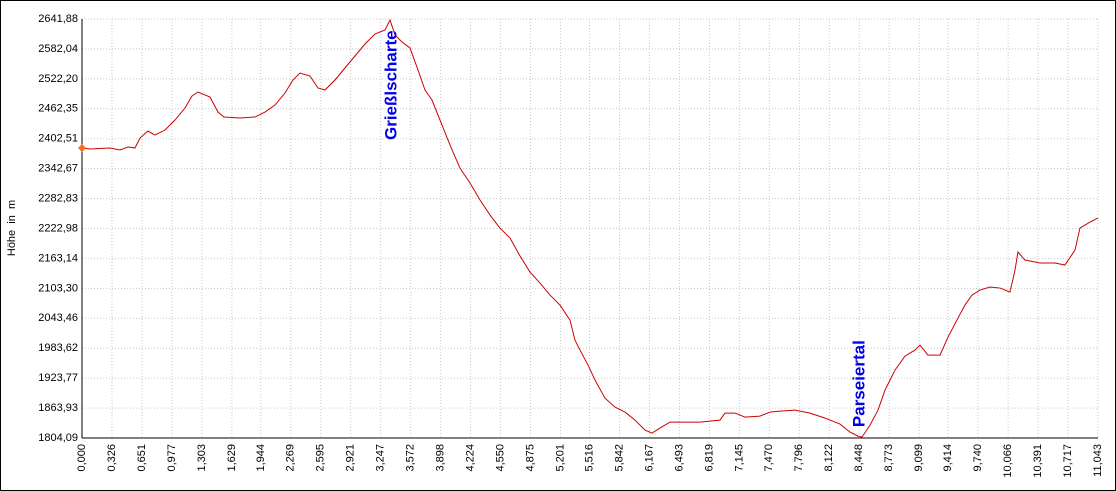  Describe the element at coordinates (112, 458) in the screenshot. I see `x-tick-label: 0,326` at that location.